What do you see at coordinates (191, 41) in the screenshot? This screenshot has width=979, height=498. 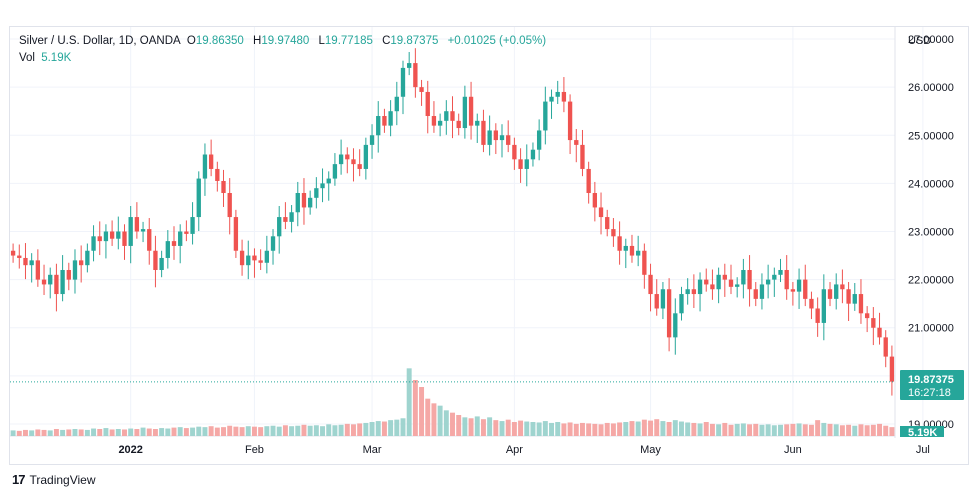 I see `open-label: O` at bounding box center [191, 41].